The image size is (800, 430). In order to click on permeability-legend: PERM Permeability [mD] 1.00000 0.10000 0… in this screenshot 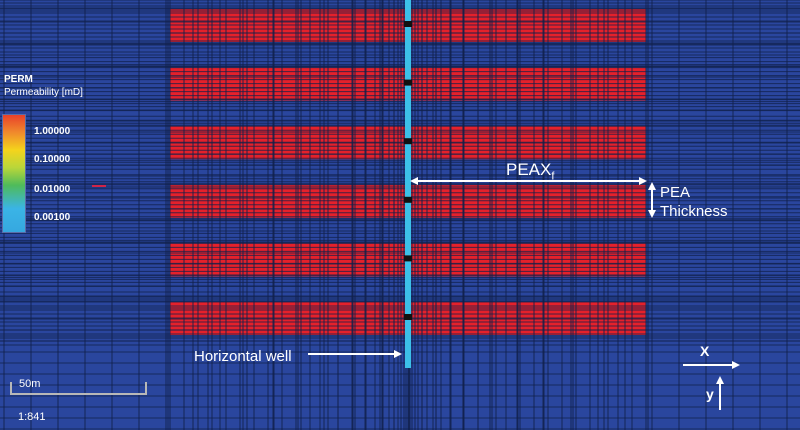, I will do `click(70, 154)`.